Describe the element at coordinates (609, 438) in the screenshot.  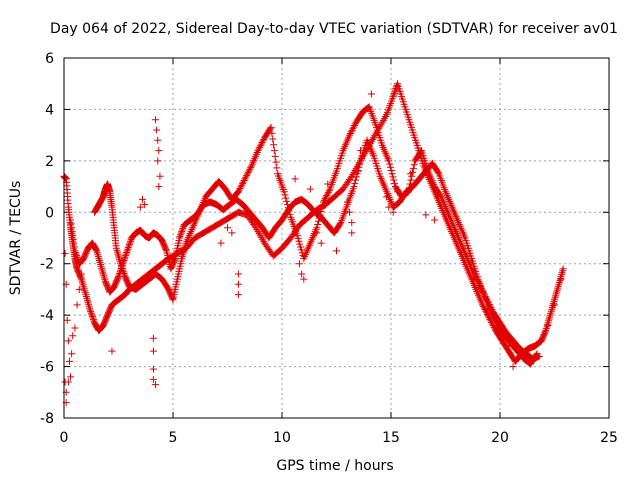
I see `x-tick-label: 25` at that location.